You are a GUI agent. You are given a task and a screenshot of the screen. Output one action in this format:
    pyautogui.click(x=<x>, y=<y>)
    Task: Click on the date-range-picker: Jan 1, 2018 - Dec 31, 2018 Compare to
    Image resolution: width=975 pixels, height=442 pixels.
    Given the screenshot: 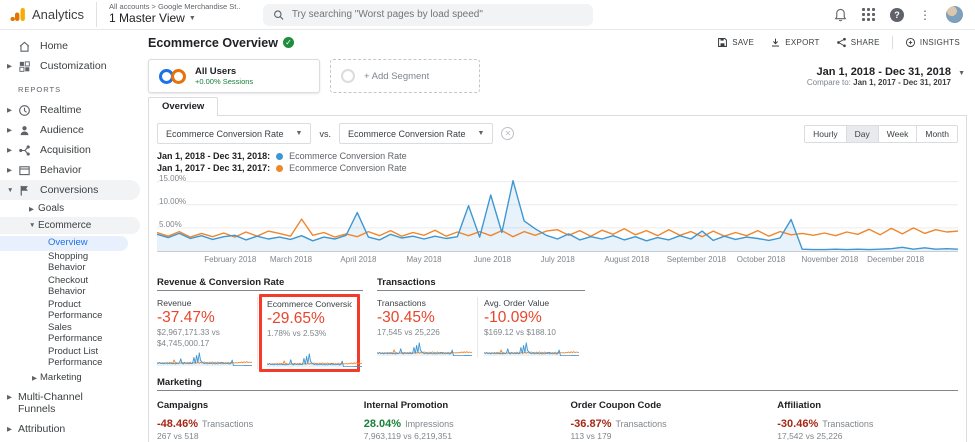 What is the action you would take?
    pyautogui.click(x=887, y=76)
    